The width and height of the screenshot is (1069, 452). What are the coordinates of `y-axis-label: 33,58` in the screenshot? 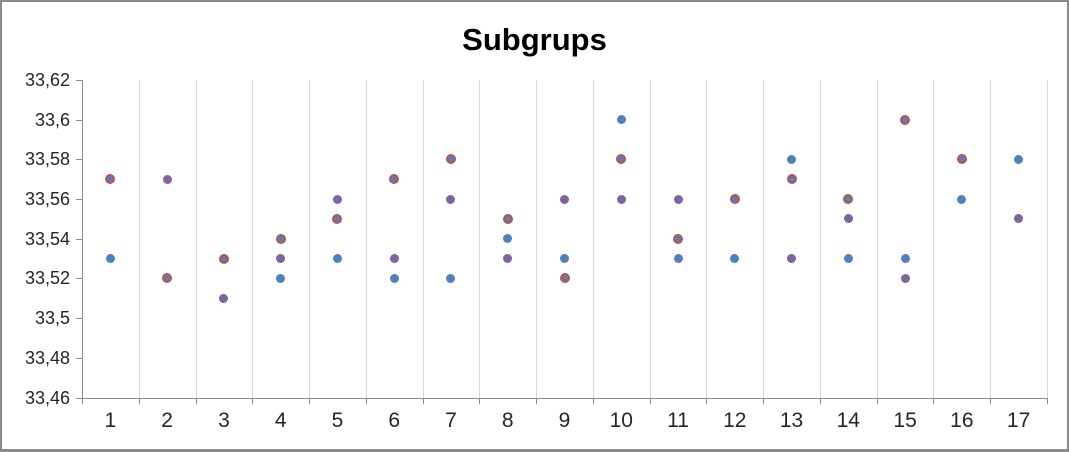 It's located at (47, 159).